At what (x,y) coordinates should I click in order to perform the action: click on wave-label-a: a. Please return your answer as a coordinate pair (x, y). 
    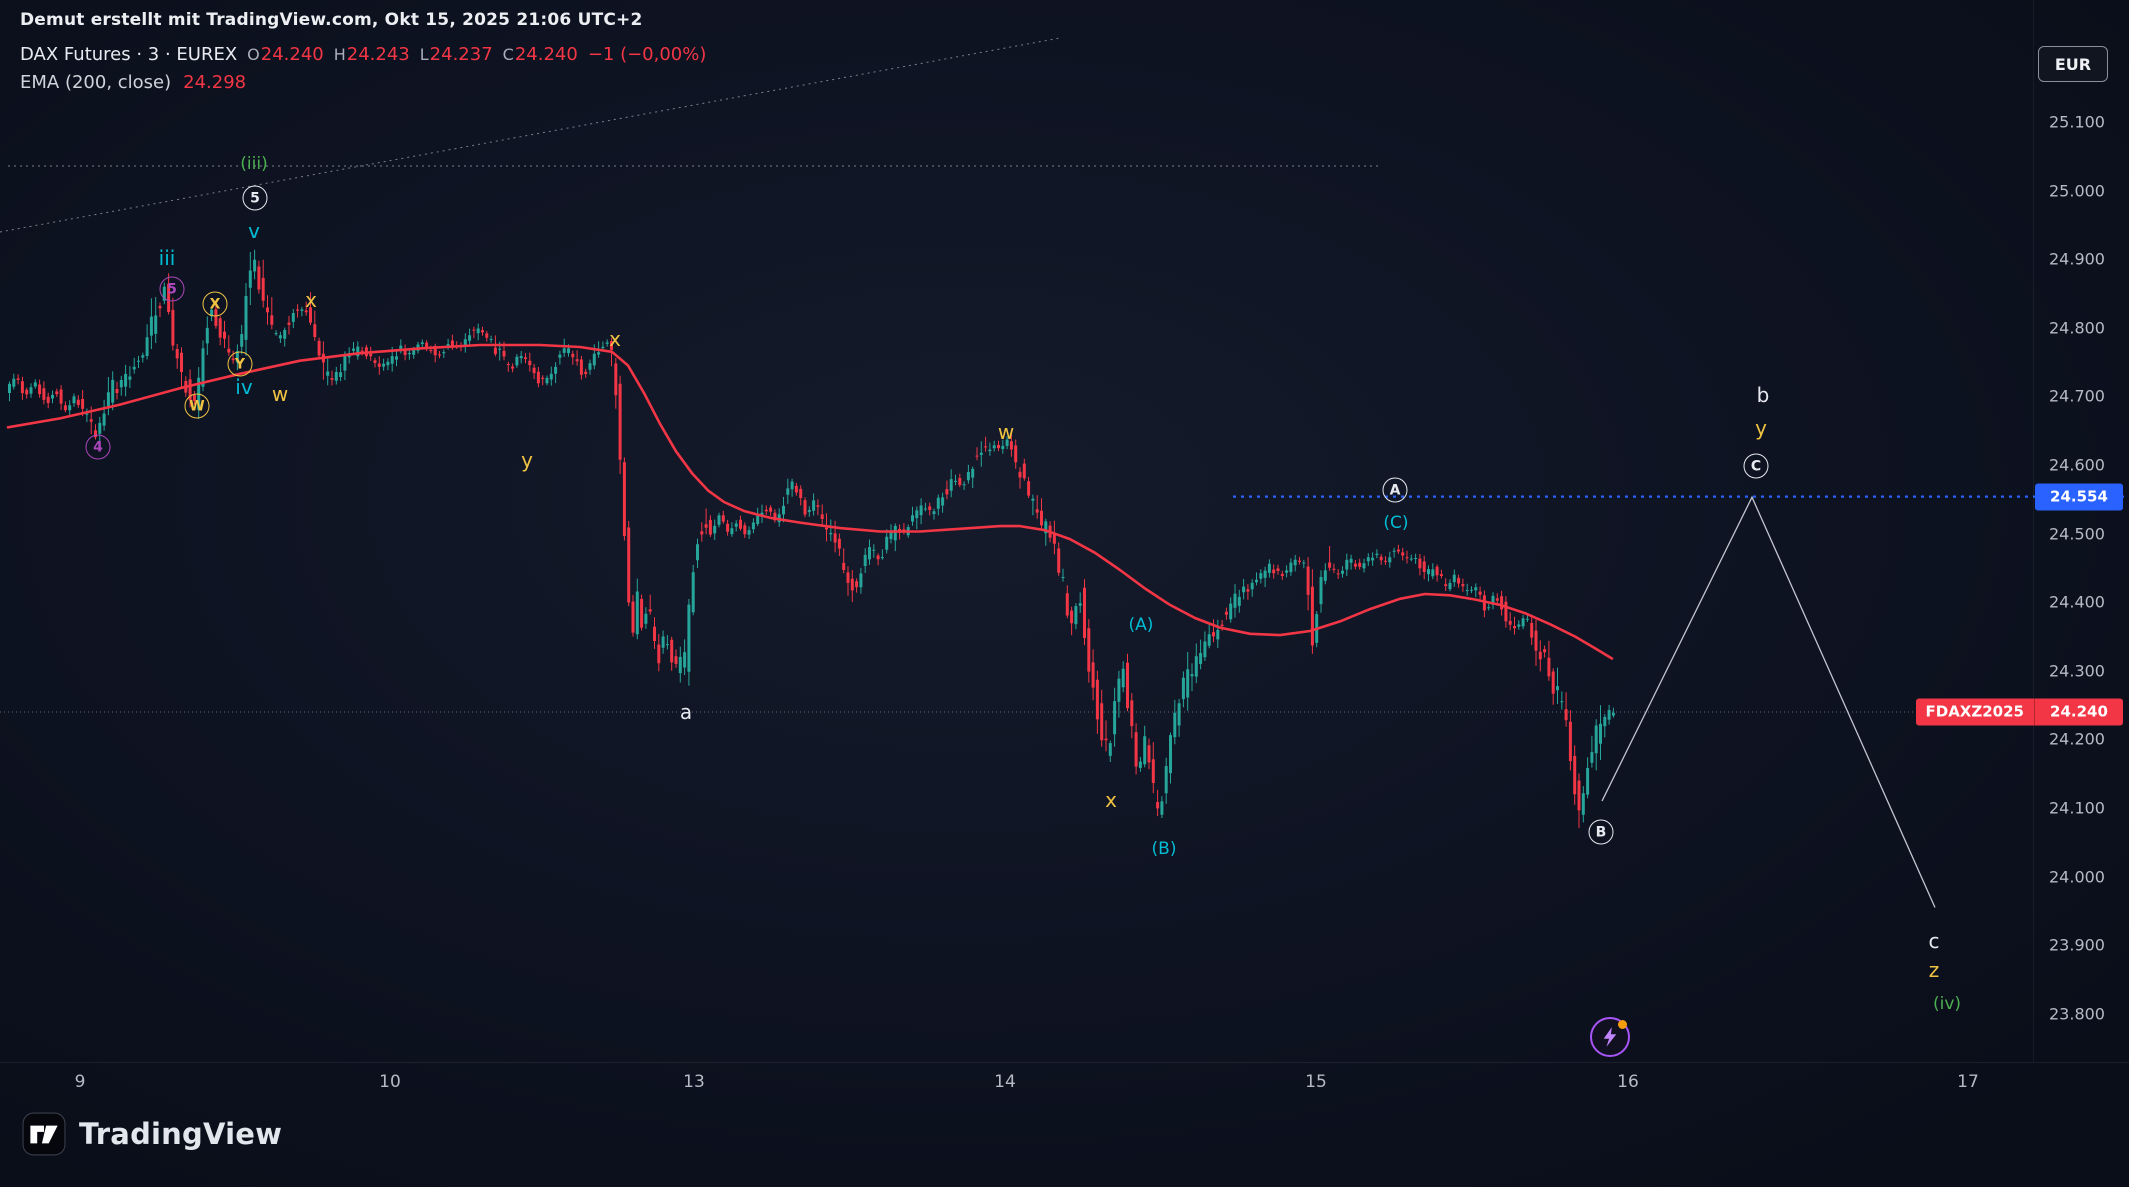
    Looking at the image, I should click on (686, 712).